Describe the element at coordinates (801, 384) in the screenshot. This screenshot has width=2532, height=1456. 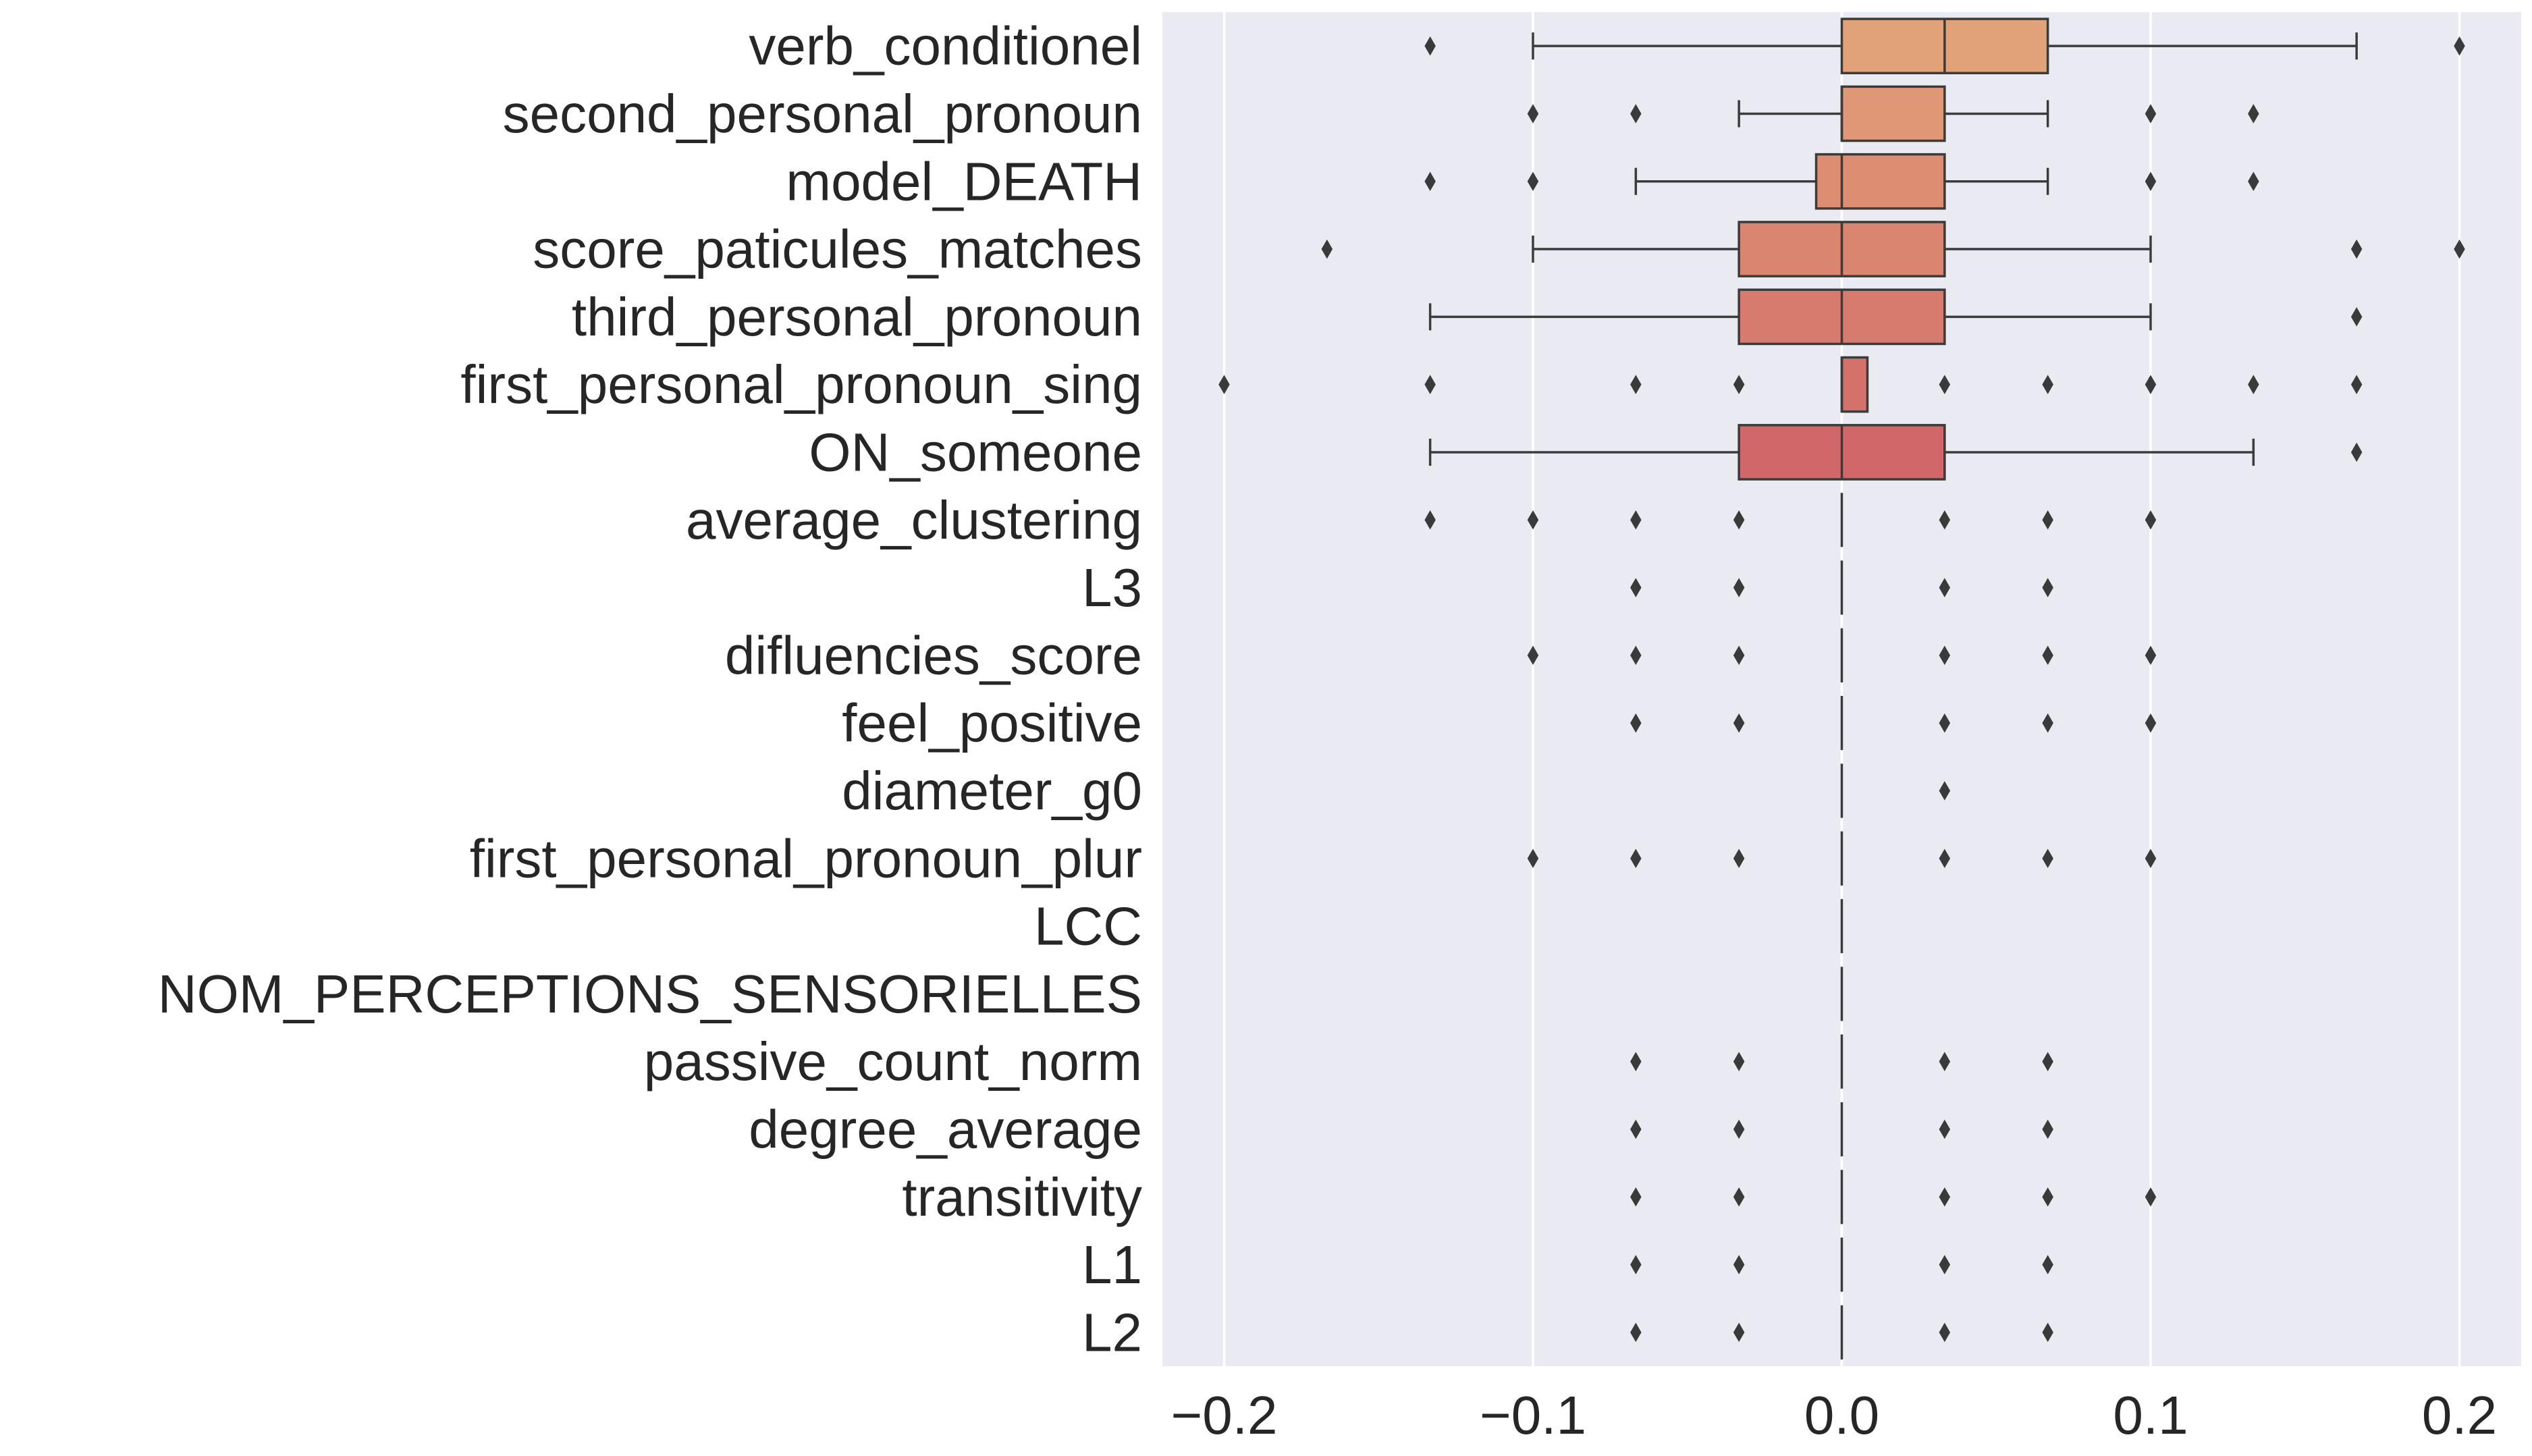
I see `y-tick-label: first_personal_pronoun_sing` at that location.